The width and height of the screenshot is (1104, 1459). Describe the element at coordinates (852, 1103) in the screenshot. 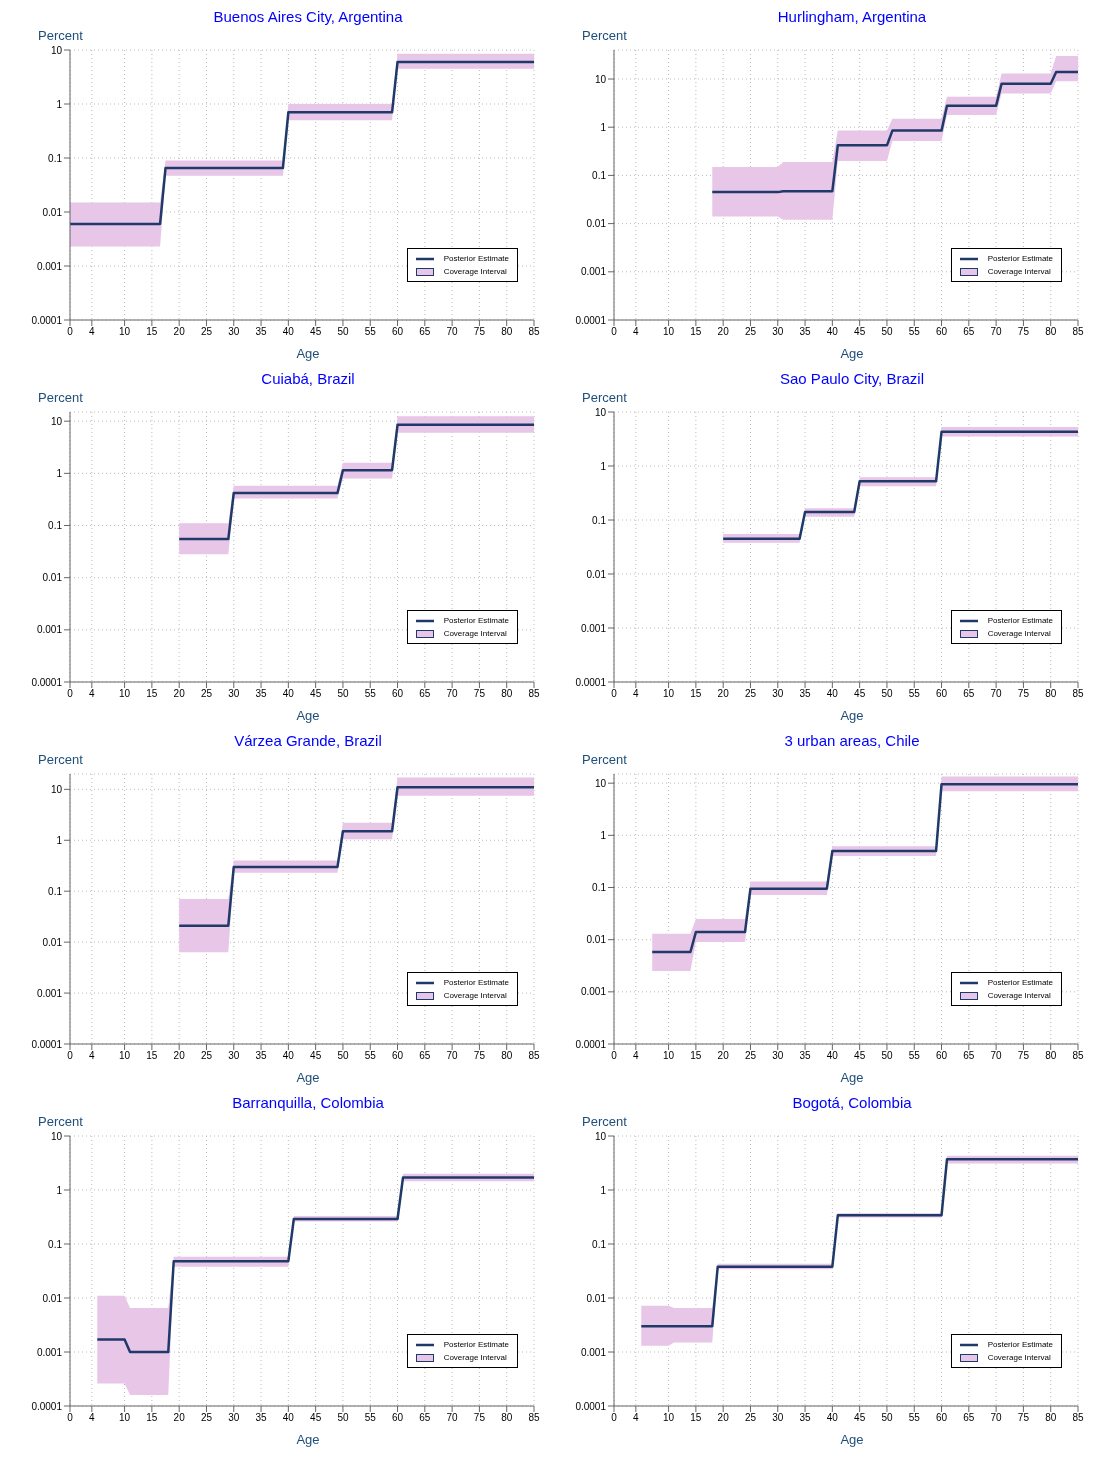

I see `chart-title: Bogotá, Colombia` at that location.